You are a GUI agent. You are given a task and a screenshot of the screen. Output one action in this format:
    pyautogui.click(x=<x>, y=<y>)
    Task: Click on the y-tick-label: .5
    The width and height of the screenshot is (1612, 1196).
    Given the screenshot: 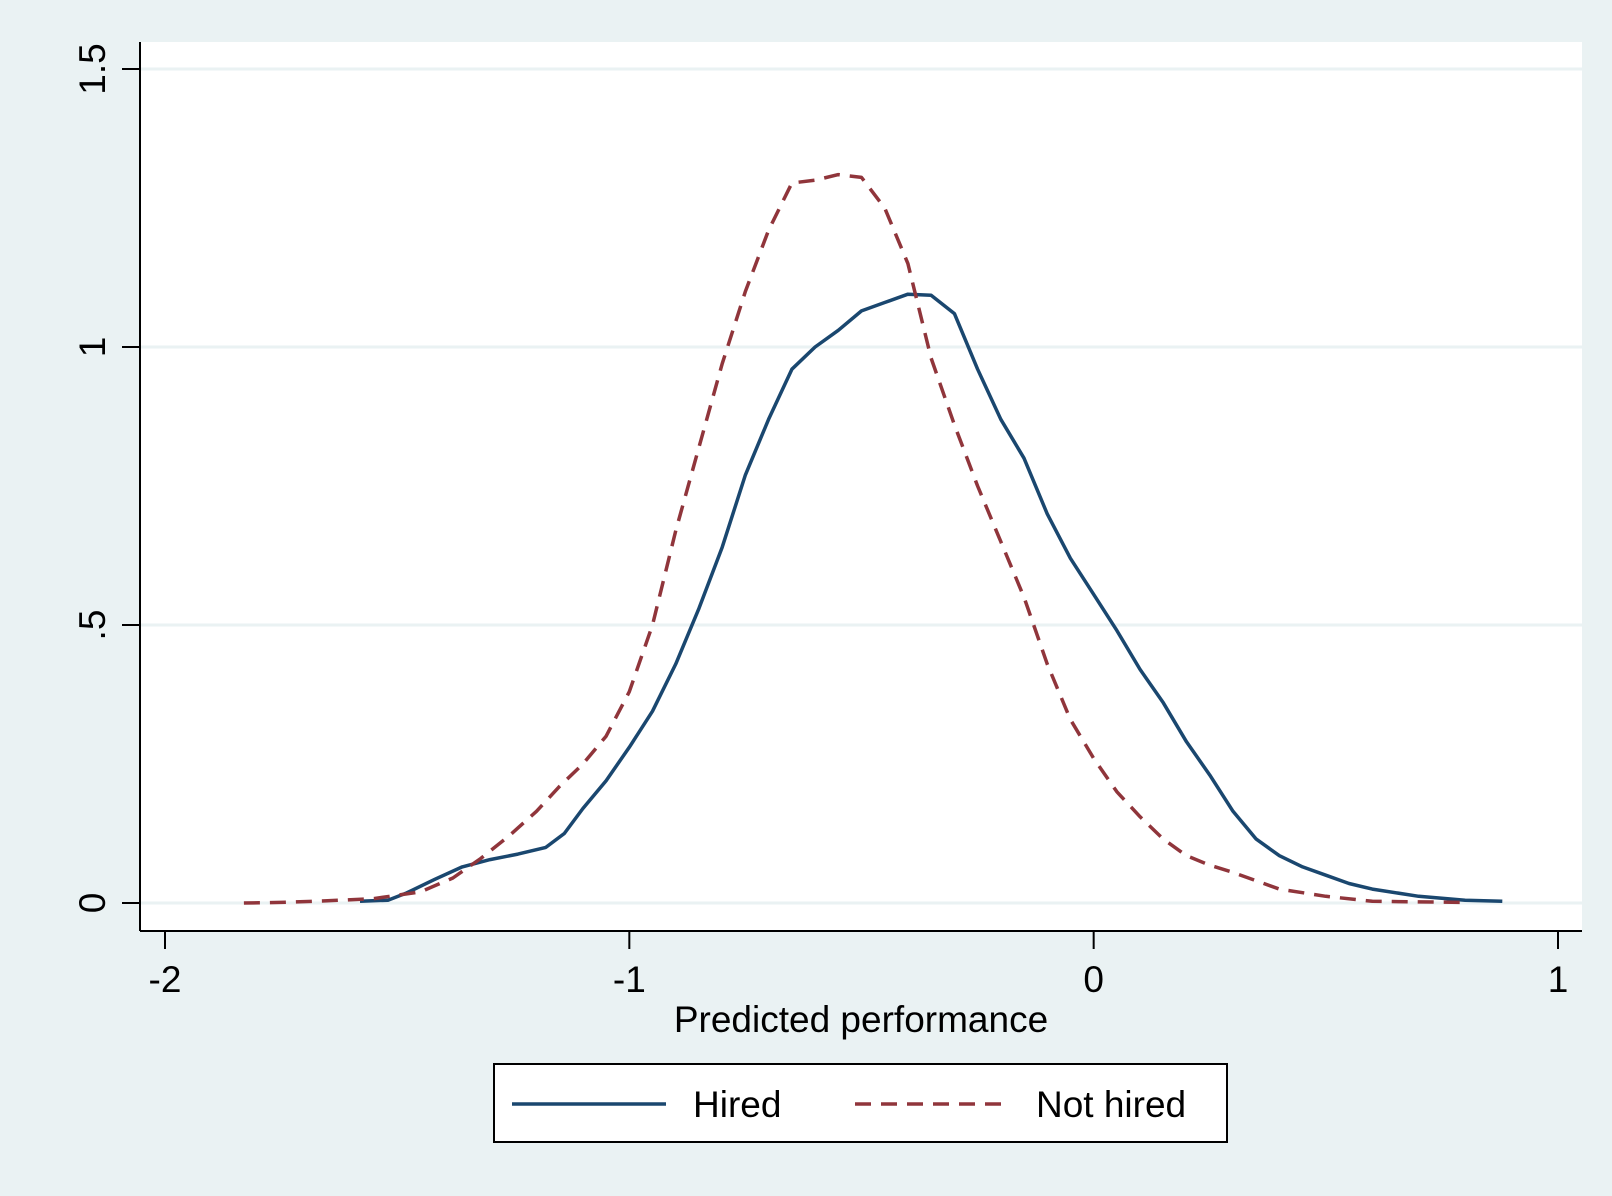 What is the action you would take?
    pyautogui.click(x=92, y=625)
    